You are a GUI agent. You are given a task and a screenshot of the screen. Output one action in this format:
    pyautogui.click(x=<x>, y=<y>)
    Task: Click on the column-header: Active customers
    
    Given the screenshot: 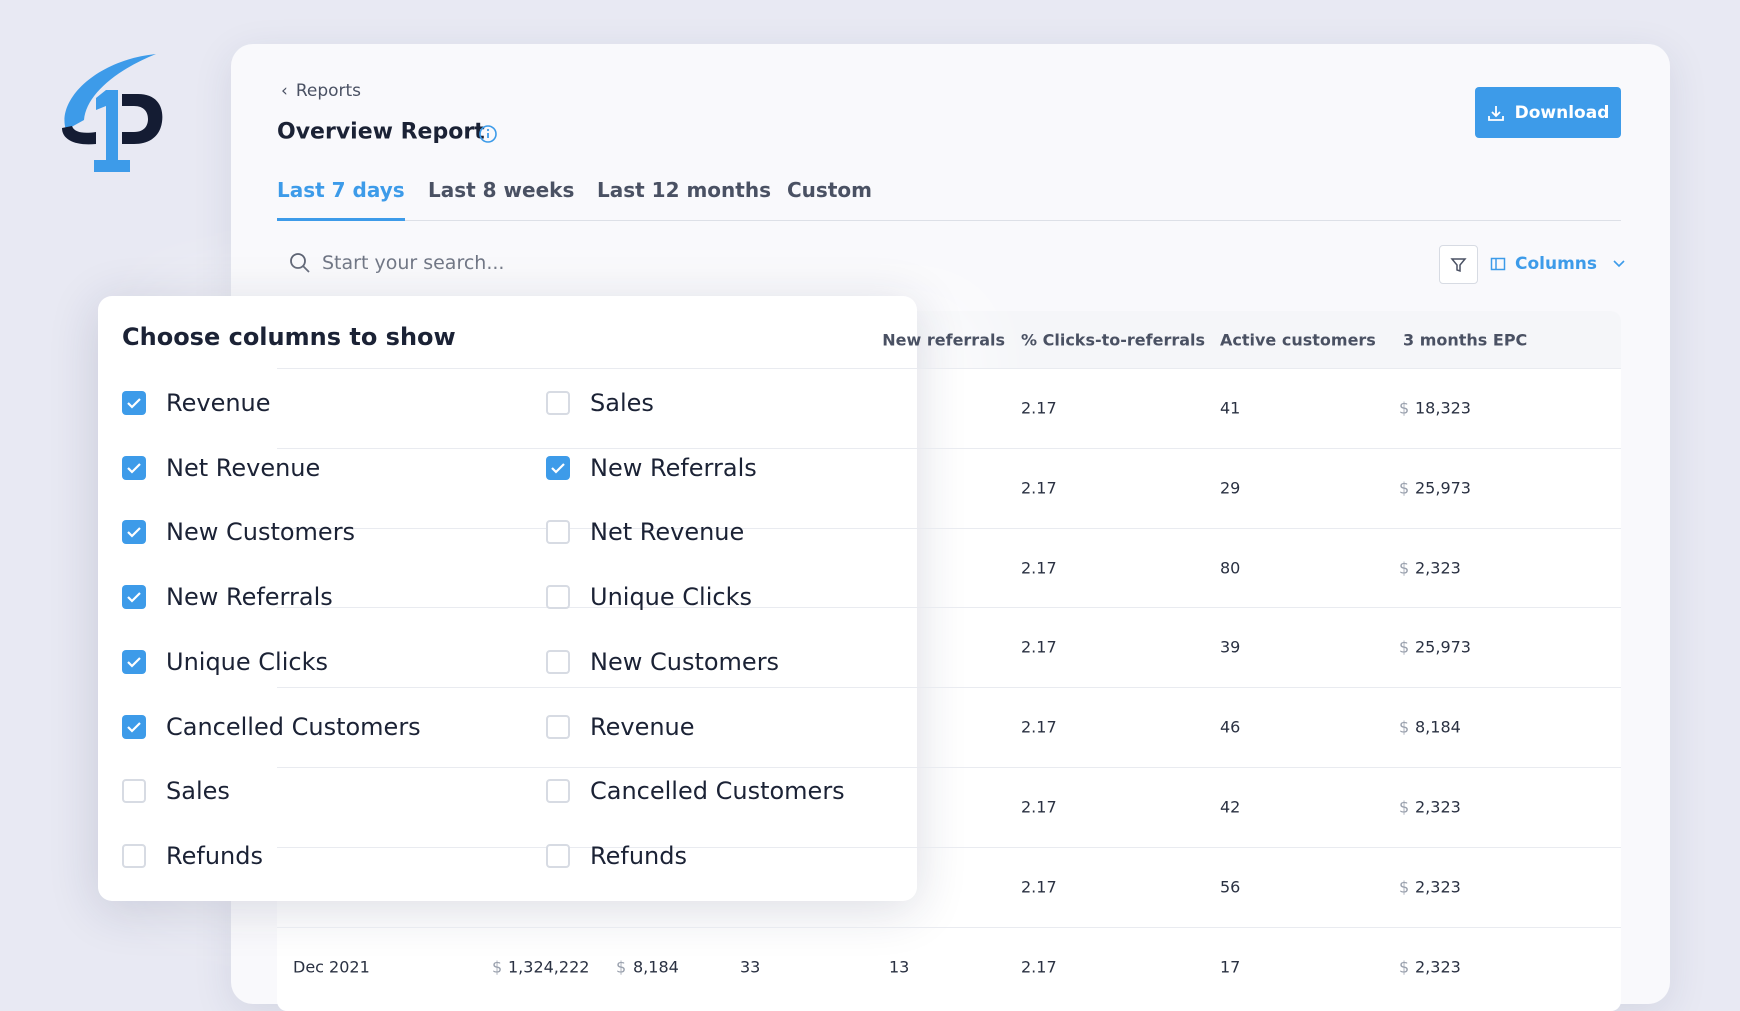 What is the action you would take?
    pyautogui.click(x=1298, y=340)
    